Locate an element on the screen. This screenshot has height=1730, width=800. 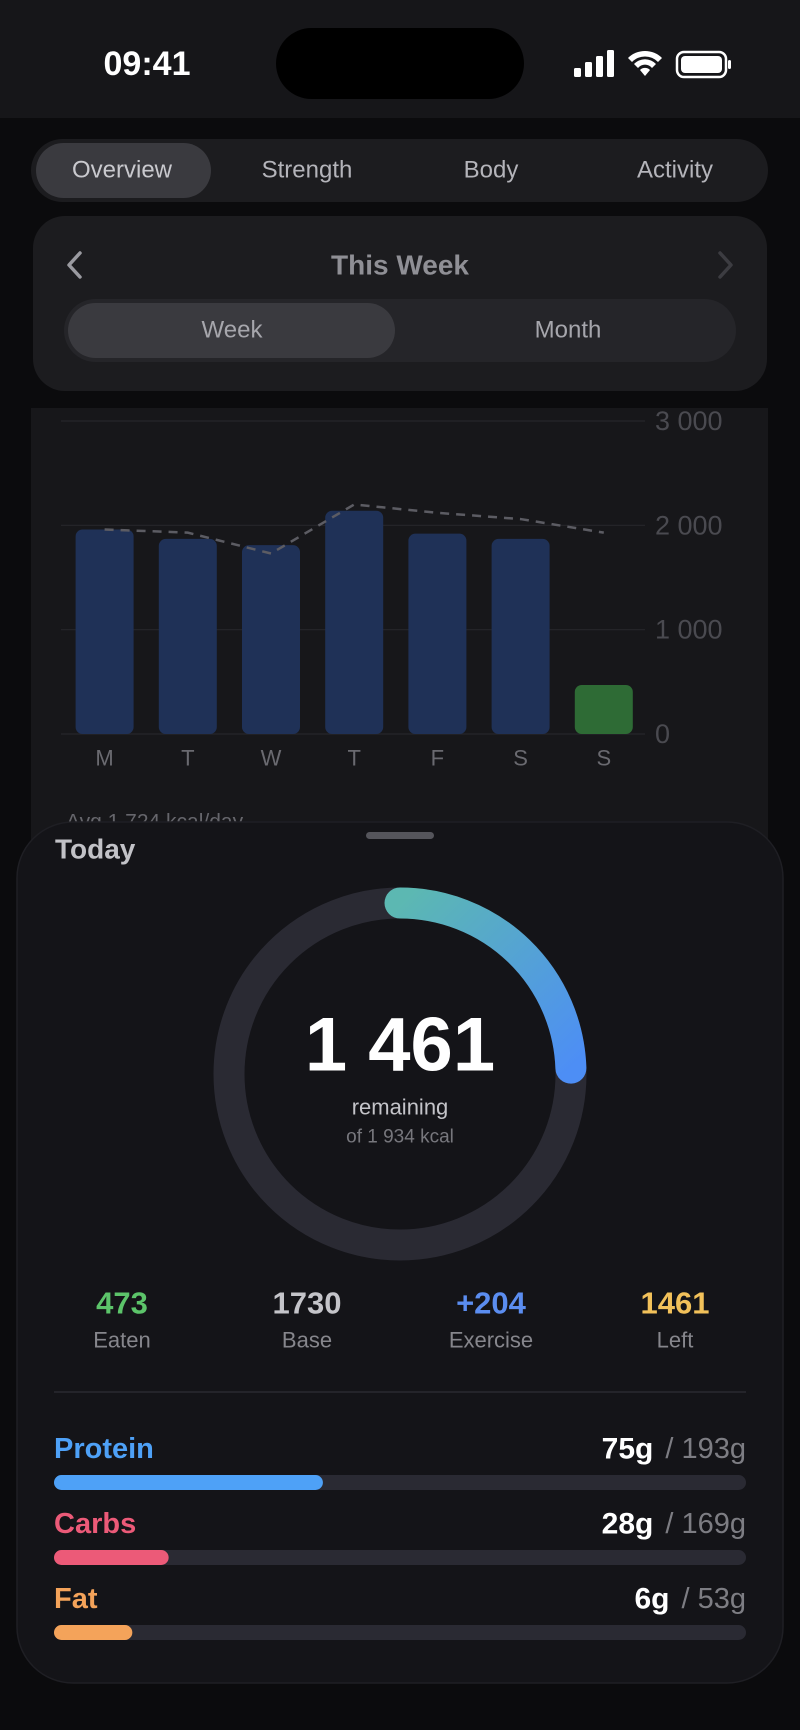
ring-progress is located at coordinates (485, 985).